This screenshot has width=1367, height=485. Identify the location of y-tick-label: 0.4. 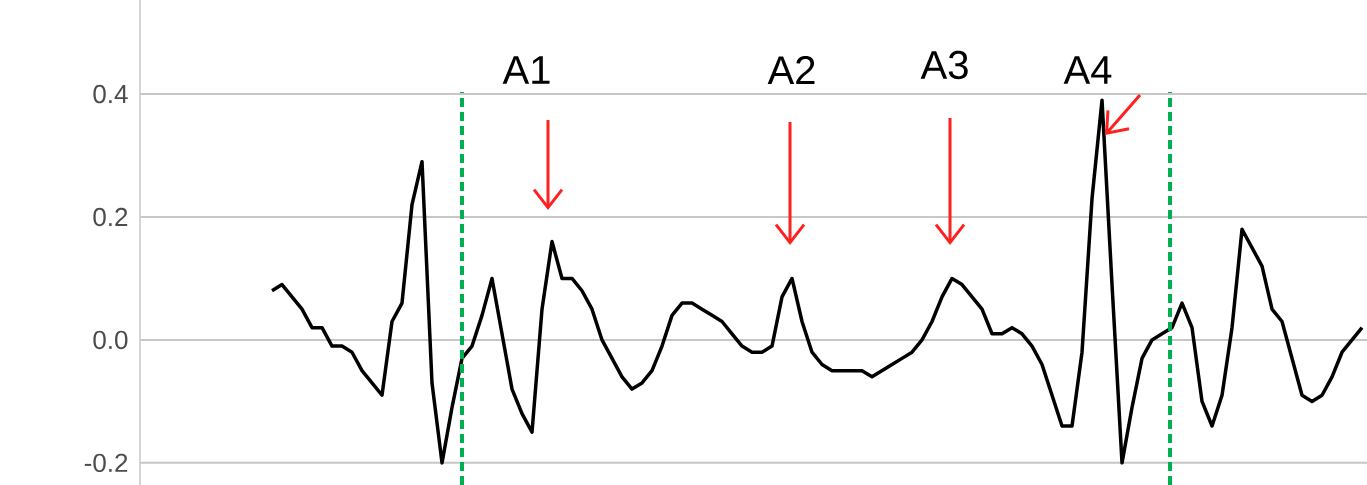
(110, 94).